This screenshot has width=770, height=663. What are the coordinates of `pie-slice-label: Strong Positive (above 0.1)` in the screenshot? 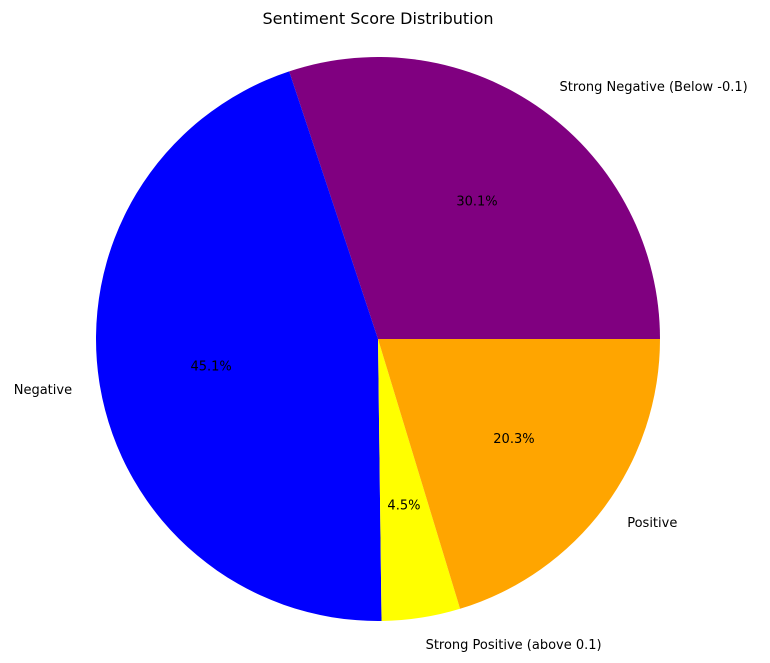 It's located at (514, 645).